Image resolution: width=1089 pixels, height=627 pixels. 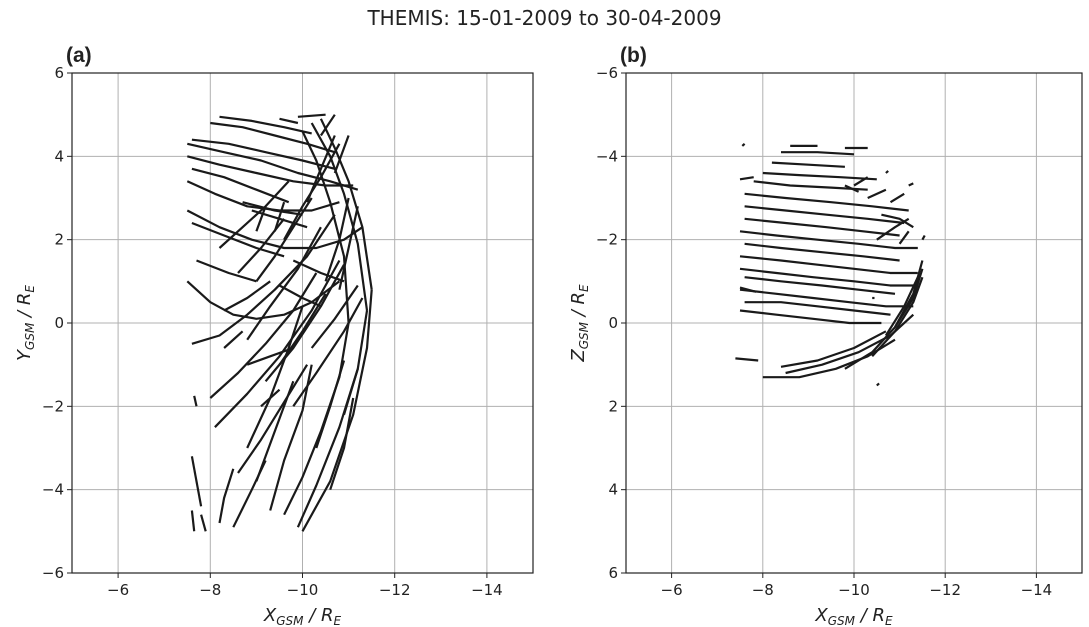 What do you see at coordinates (579, 323) in the screenshot?
I see `y-axis-label: ZGSM​ / RE​` at bounding box center [579, 323].